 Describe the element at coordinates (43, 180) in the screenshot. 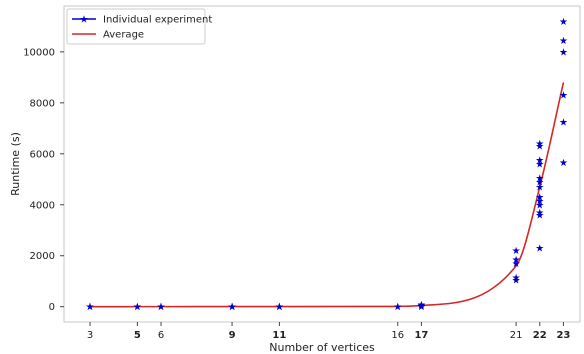

I see `y-axis-ticks: 0 2000 4000 6000 8000 10000` at that location.